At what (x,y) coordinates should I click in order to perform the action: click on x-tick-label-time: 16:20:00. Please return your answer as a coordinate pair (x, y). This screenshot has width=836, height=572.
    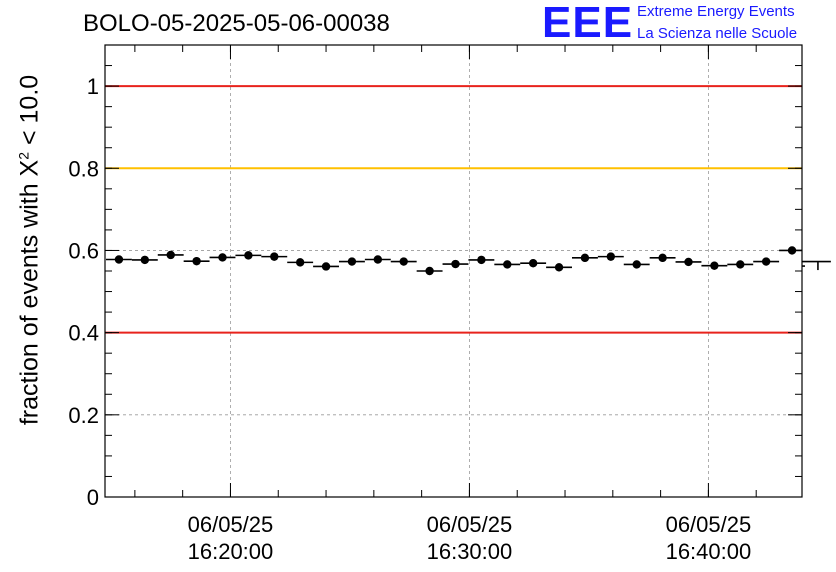
    Looking at the image, I should click on (231, 551).